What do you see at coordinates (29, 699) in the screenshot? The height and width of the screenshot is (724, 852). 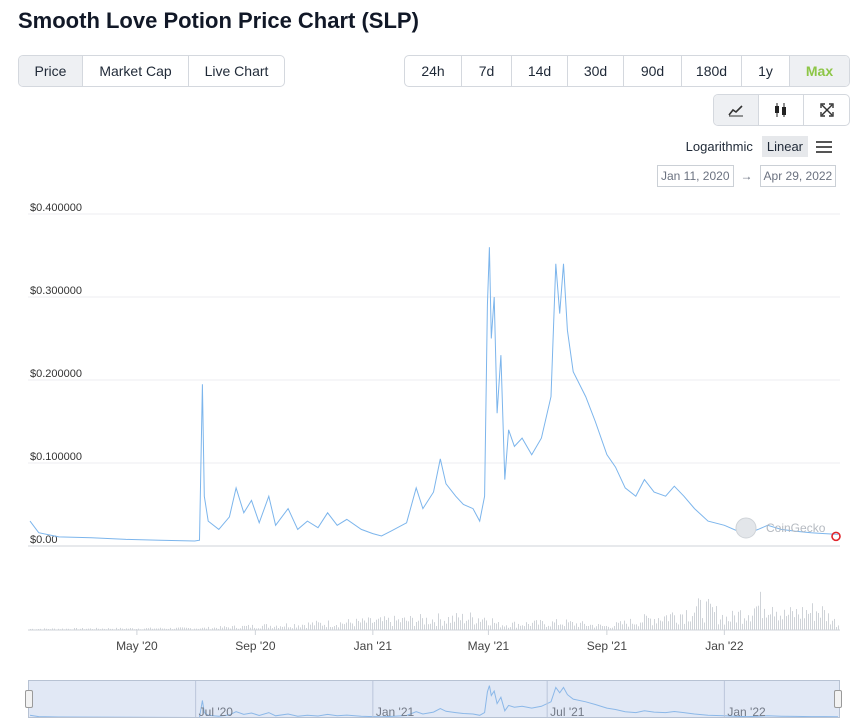 I see `navigator-left-handle` at bounding box center [29, 699].